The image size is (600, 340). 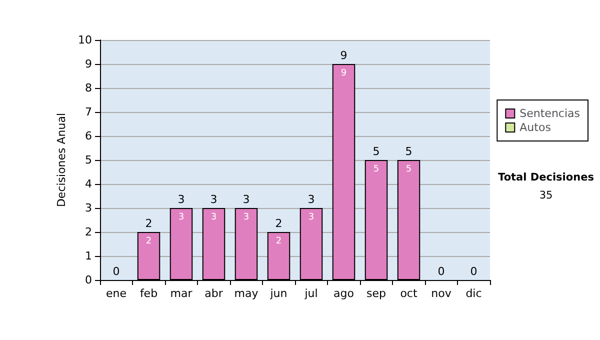 What do you see at coordinates (246, 293) in the screenshot?
I see `x-tick-label: may` at bounding box center [246, 293].